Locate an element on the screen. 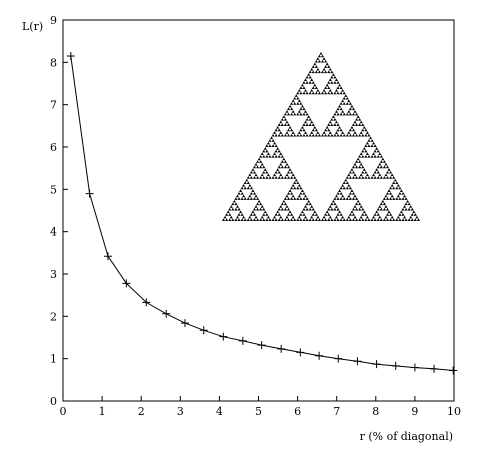 This screenshot has height=463, width=478. y-tick-label: 5 is located at coordinates (53, 189).